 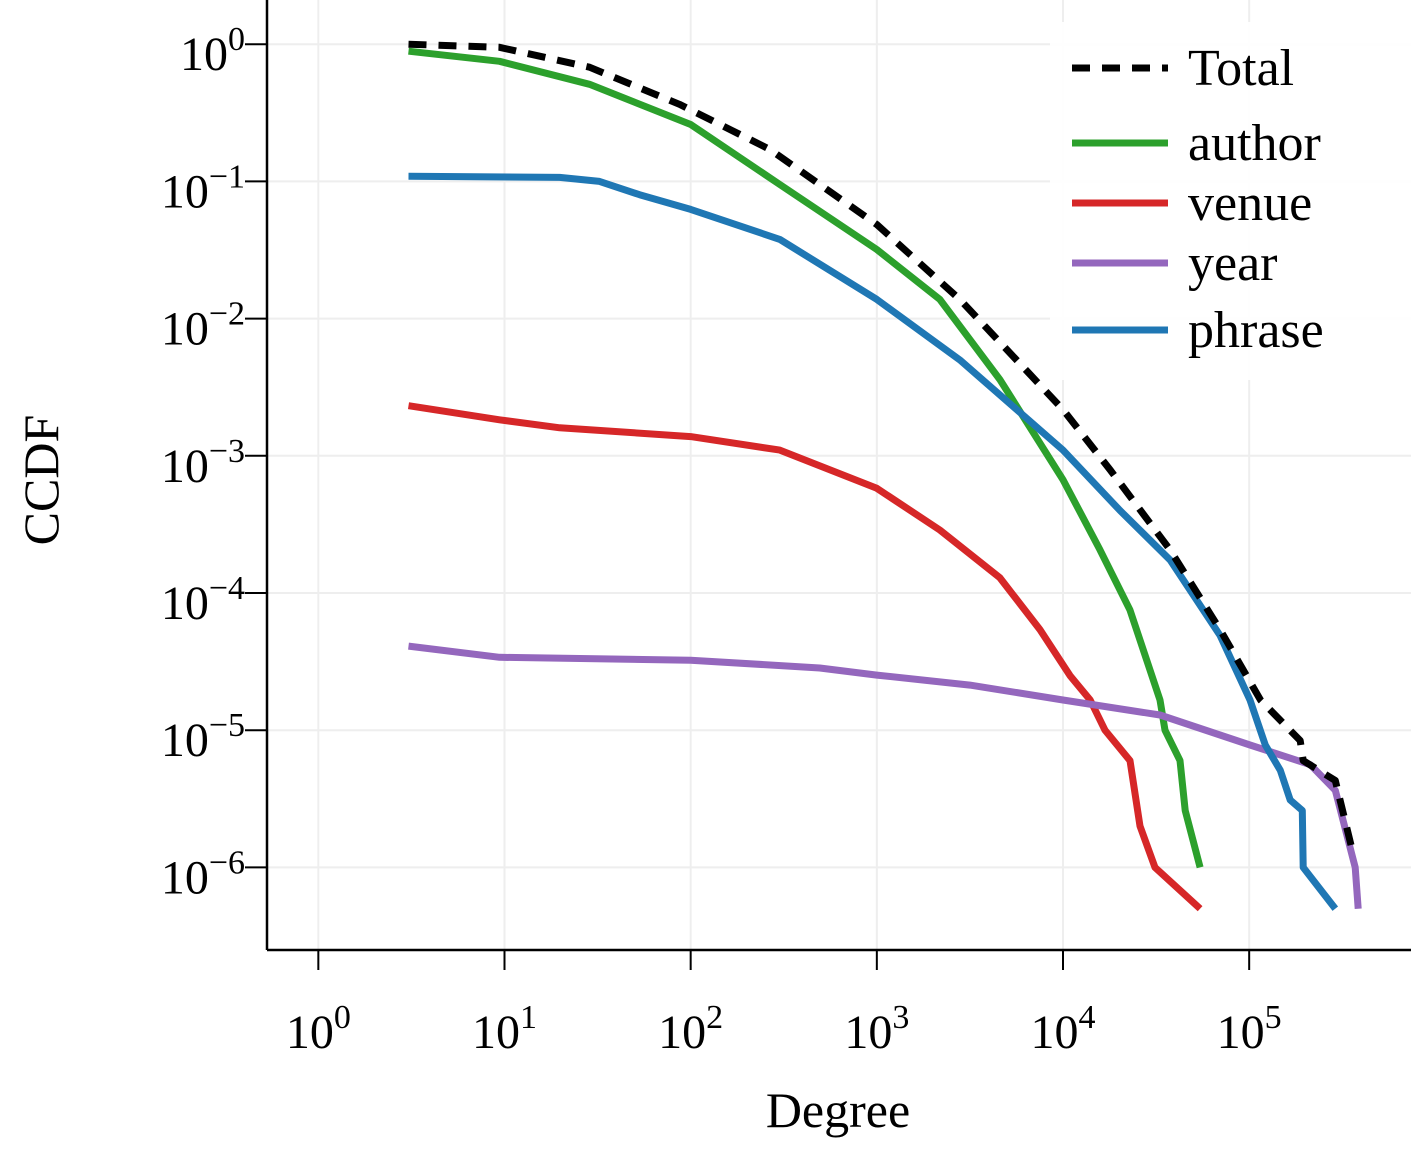 What do you see at coordinates (1249, 1029) in the screenshot?
I see `x-tick-label: 10⁵` at bounding box center [1249, 1029].